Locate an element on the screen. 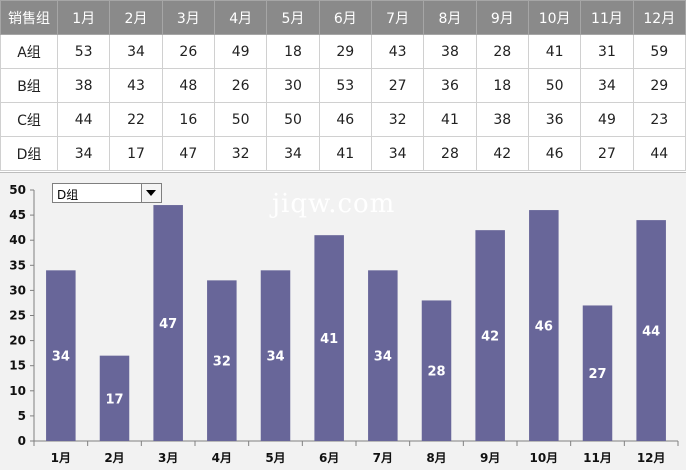  table-header-row: 销售组 1月 2月 3月 4月 5月 6月 7月 8月 9月 10月 11月 12月 is located at coordinates (343, 17).